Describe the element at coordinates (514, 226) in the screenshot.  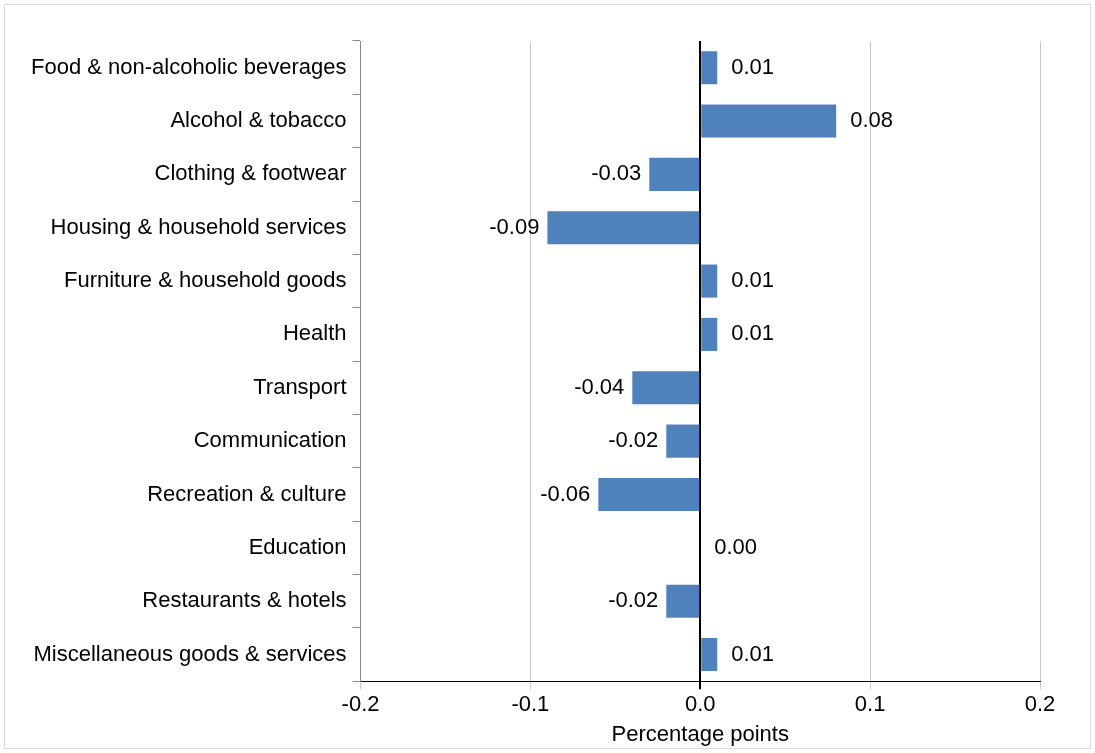
I see `data-label: -0.09` at that location.